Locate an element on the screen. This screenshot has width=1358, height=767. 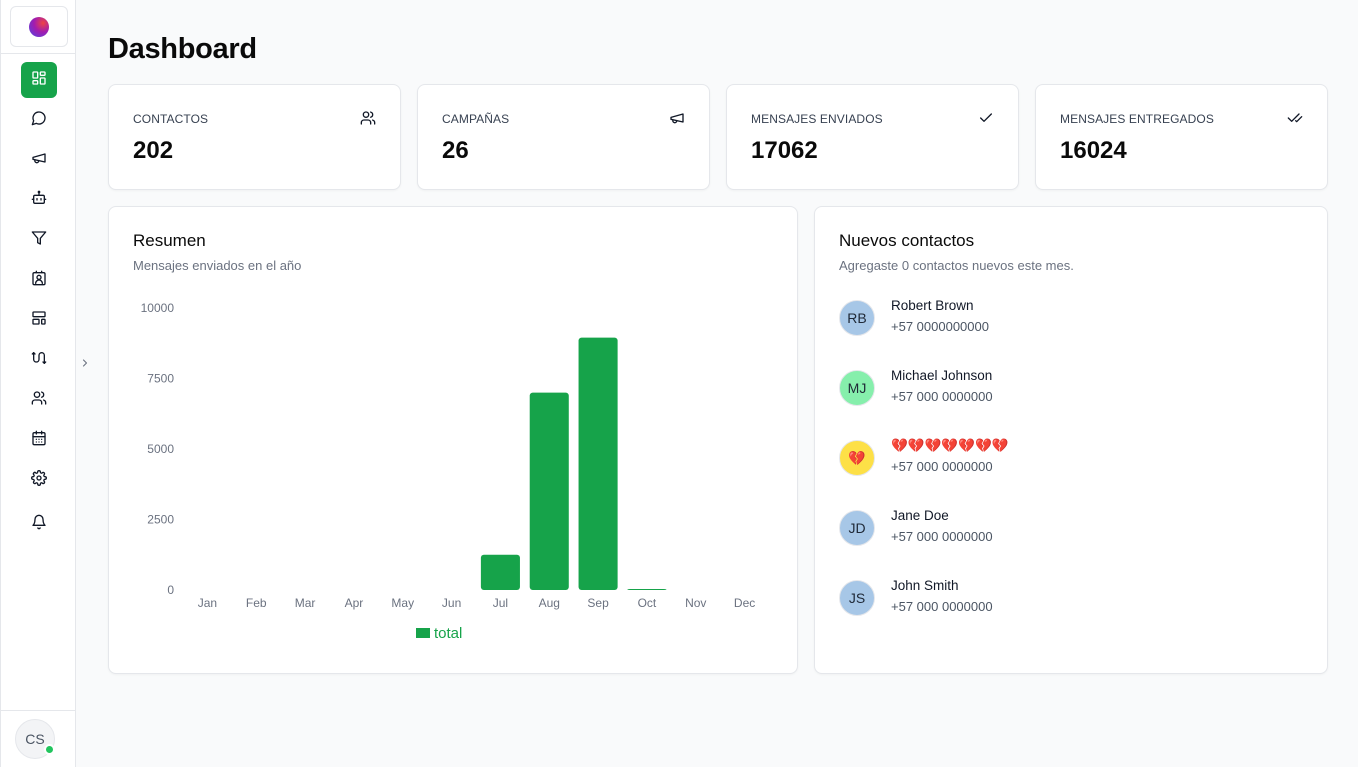
check-icon is located at coordinates (986, 118).